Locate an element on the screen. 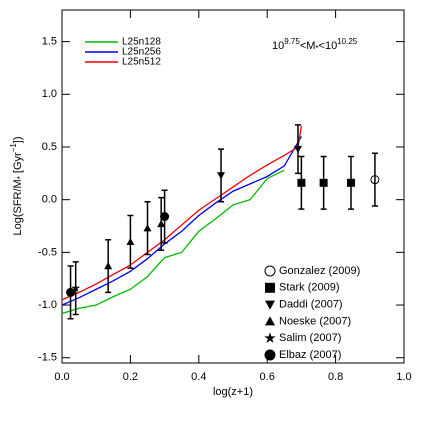 Image resolution: width=431 pixels, height=431 pixels. annotation-part: 9.75 is located at coordinates (292, 41).